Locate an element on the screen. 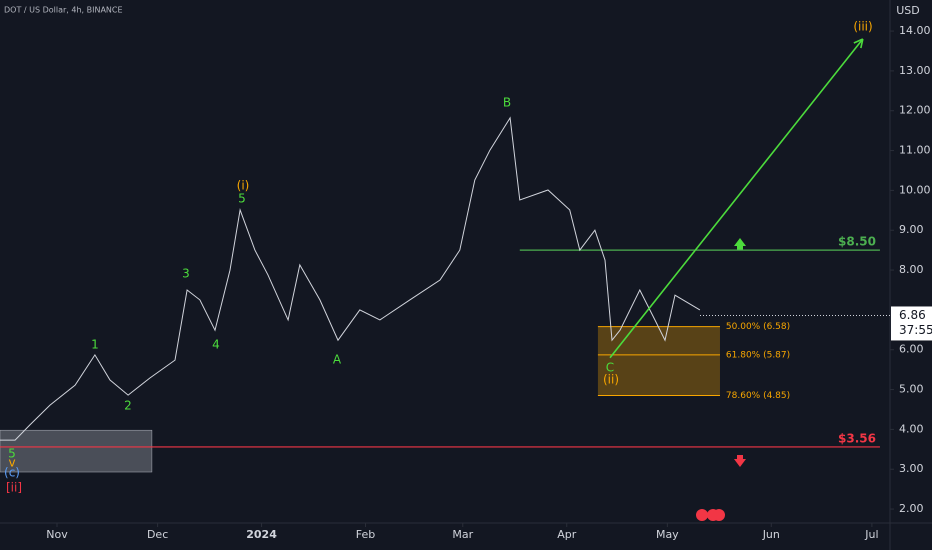 The image size is (932, 550). projection-arrowhead is located at coordinates (858, 43).